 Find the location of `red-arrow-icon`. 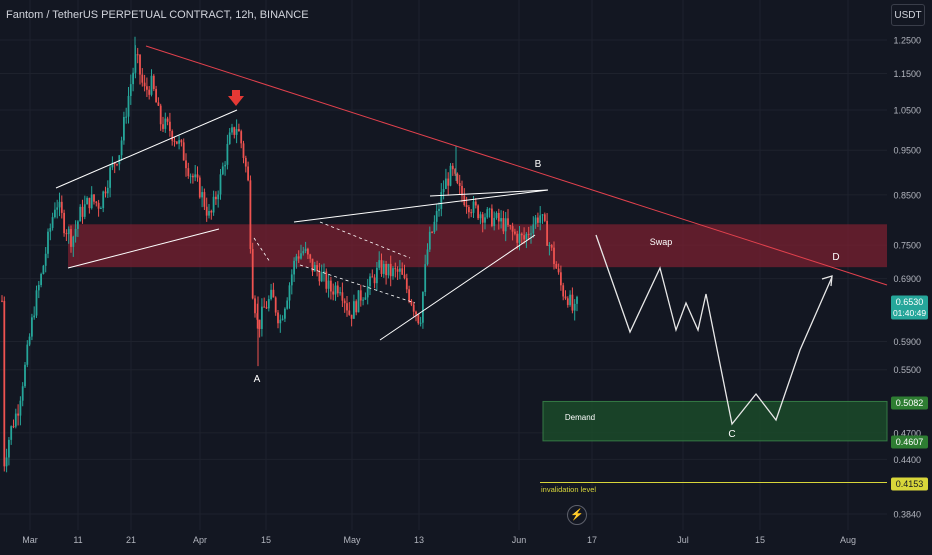

red-arrow-icon is located at coordinates (236, 98).